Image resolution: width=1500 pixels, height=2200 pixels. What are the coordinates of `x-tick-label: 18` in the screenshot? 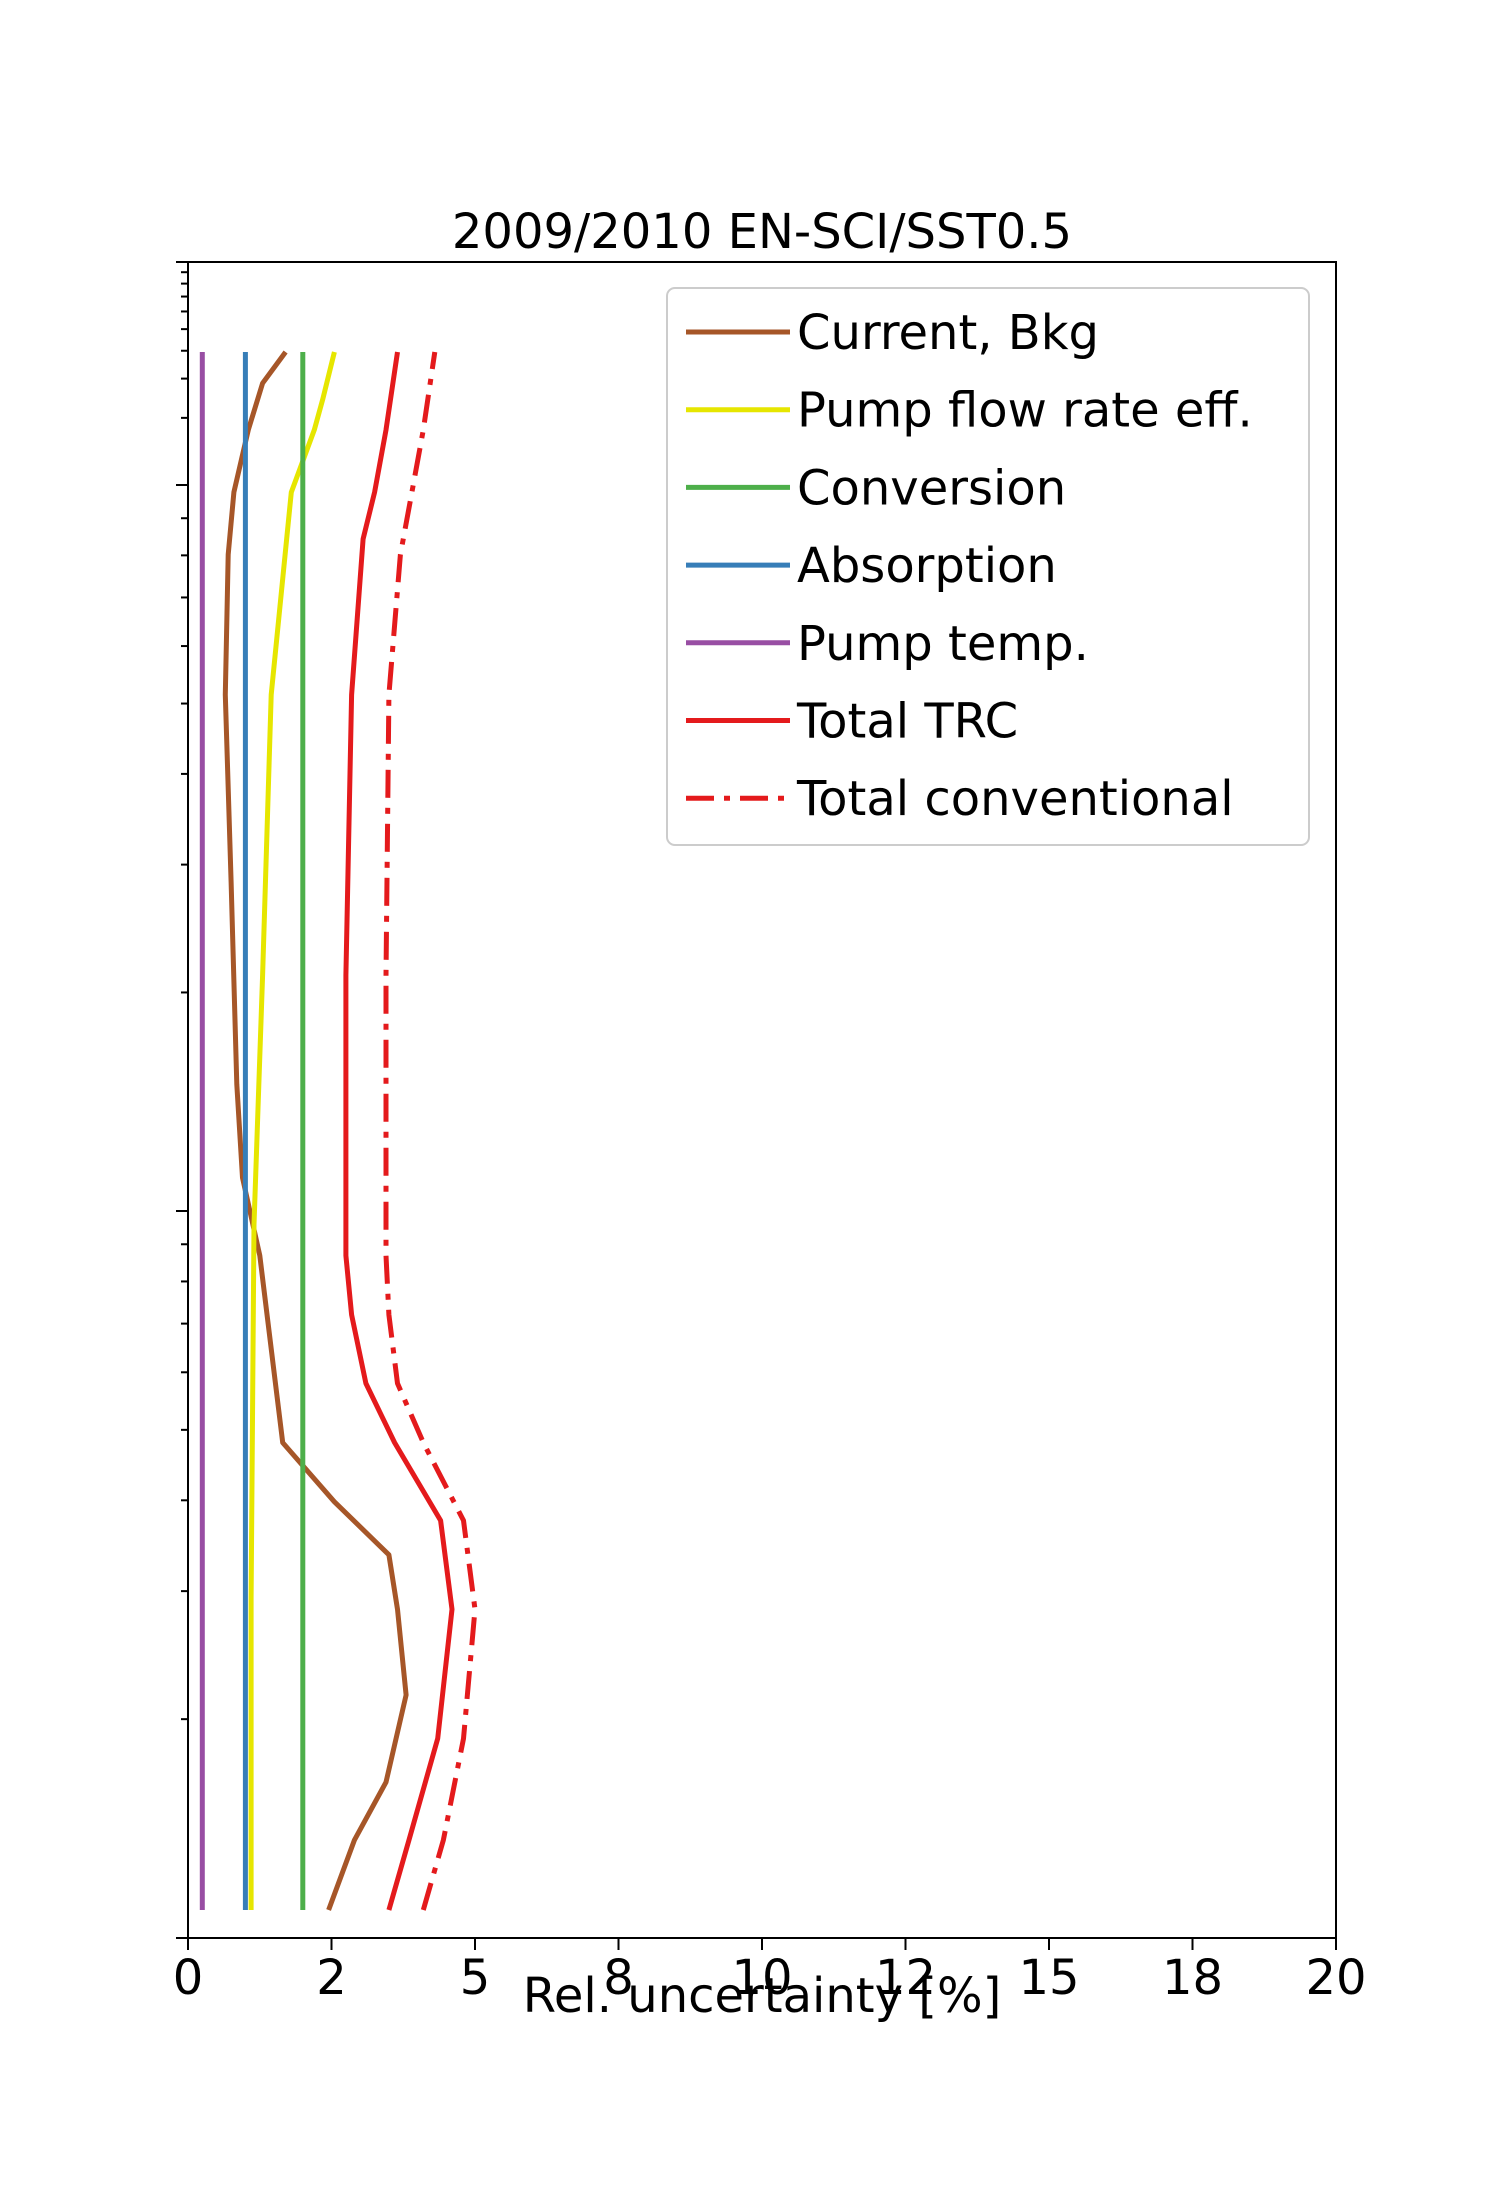 It's located at (1192, 1978).